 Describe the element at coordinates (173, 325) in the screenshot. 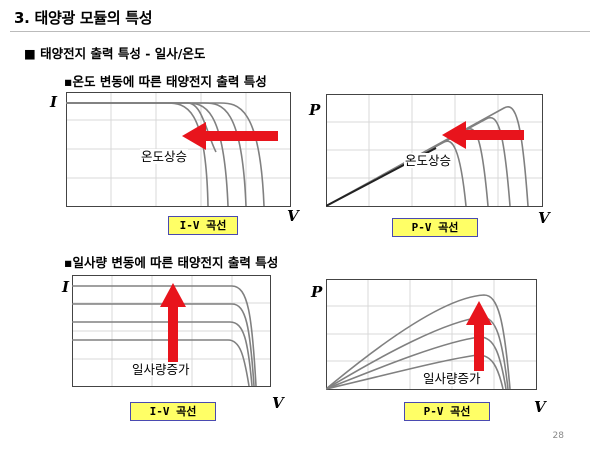

I see `irr-iv-arrow` at that location.